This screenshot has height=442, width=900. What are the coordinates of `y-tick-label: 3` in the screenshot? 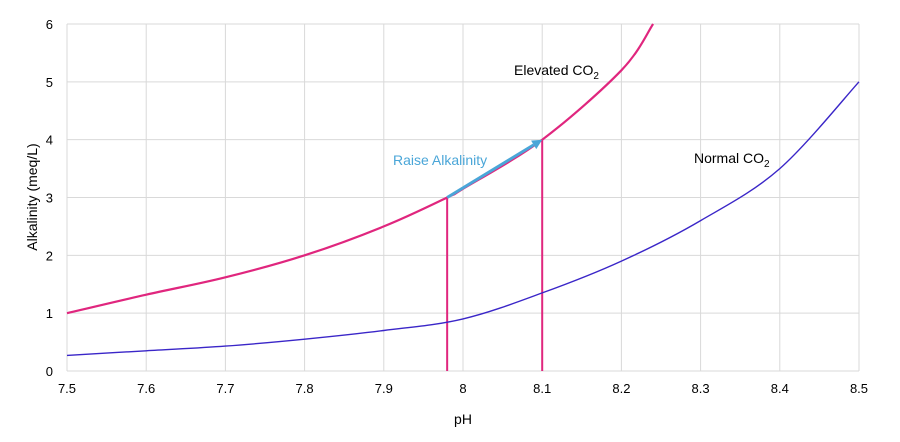 It's located at (49, 198).